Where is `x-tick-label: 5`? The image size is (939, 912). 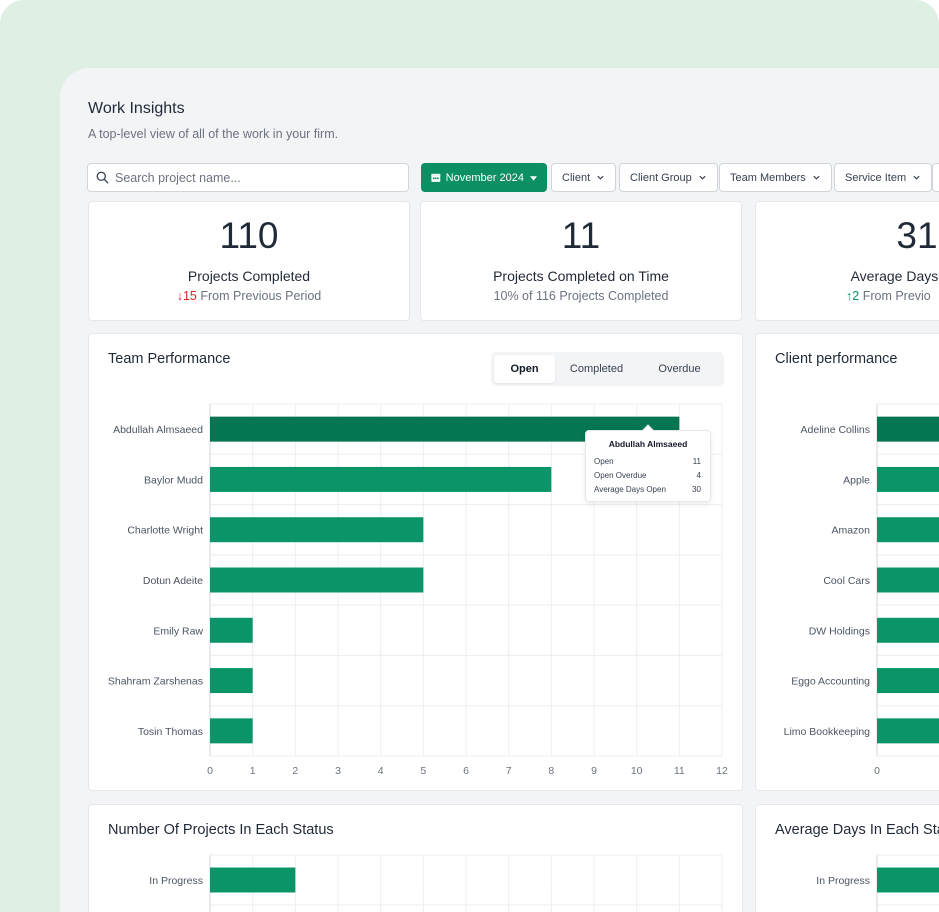
x-tick-label: 5 is located at coordinates (423, 771).